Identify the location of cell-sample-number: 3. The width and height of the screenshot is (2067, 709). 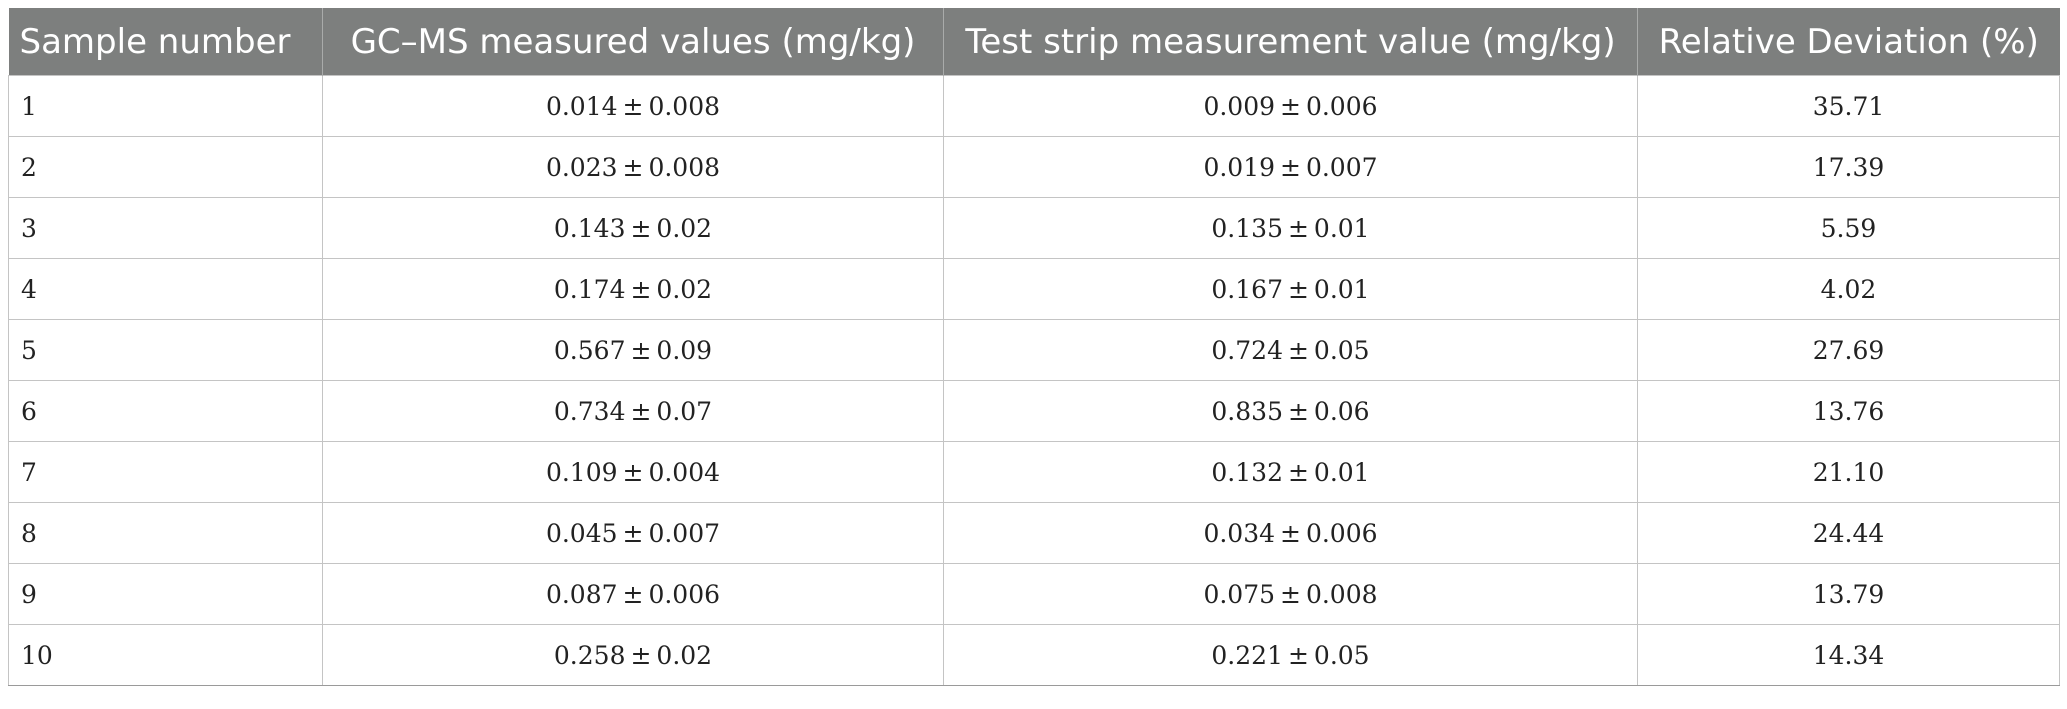
(165, 228).